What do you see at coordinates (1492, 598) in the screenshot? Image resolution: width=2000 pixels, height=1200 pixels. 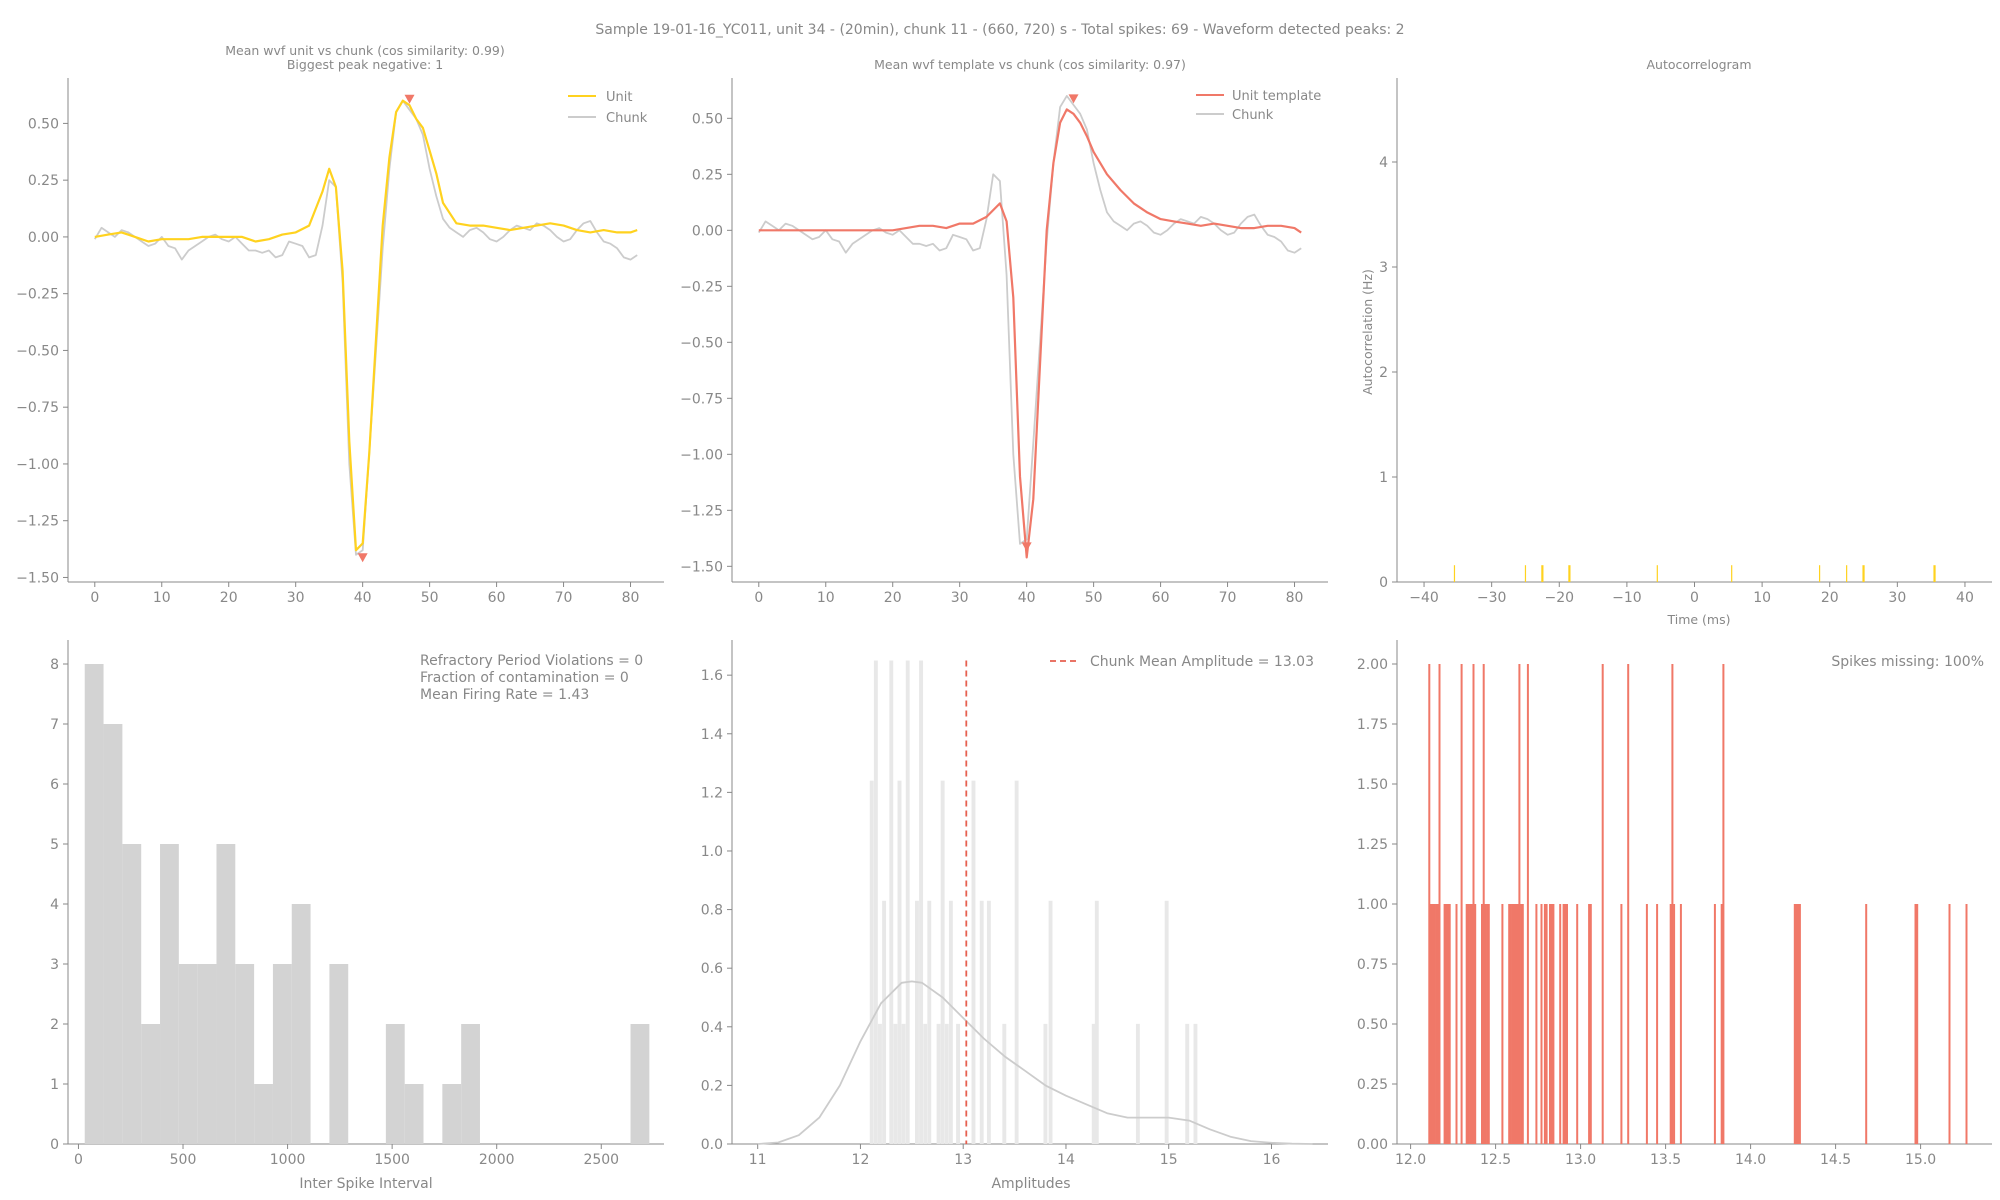 I see `x-tick-label: −30` at bounding box center [1492, 598].